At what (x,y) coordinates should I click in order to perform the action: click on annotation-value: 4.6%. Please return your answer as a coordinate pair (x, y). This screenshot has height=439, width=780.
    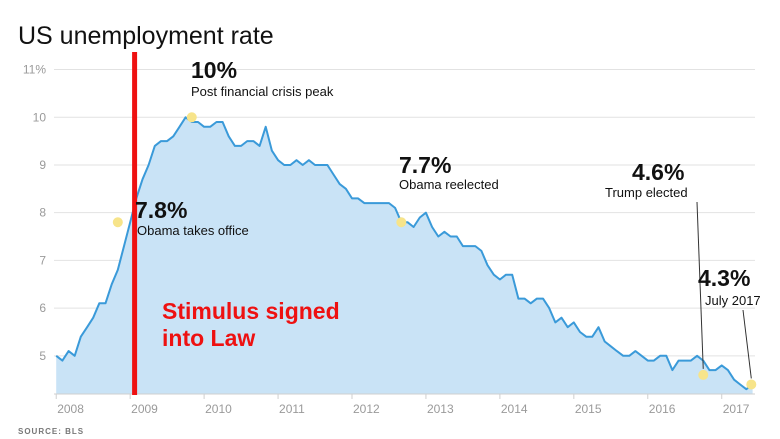
    Looking at the image, I should click on (658, 172).